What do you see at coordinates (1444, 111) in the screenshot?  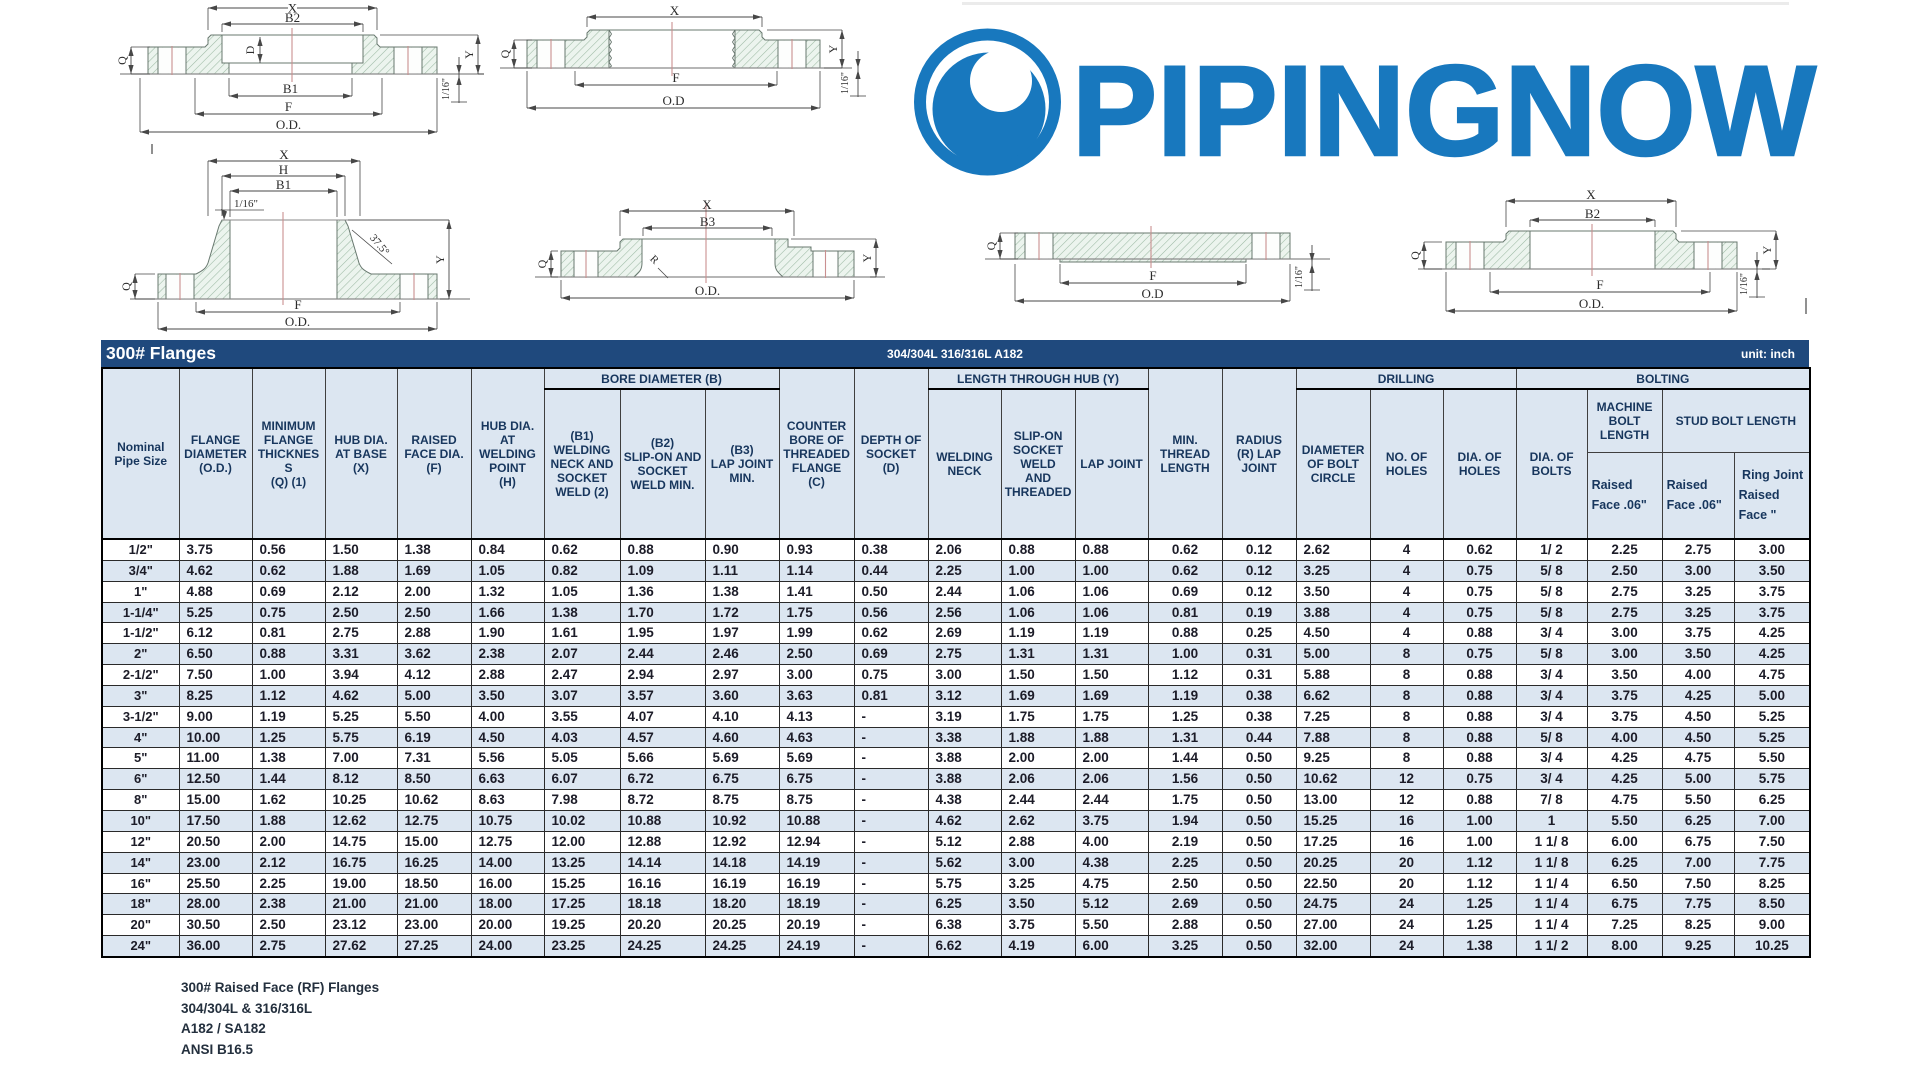 I see `svg-text: PIPINGNOW` at bounding box center [1444, 111].